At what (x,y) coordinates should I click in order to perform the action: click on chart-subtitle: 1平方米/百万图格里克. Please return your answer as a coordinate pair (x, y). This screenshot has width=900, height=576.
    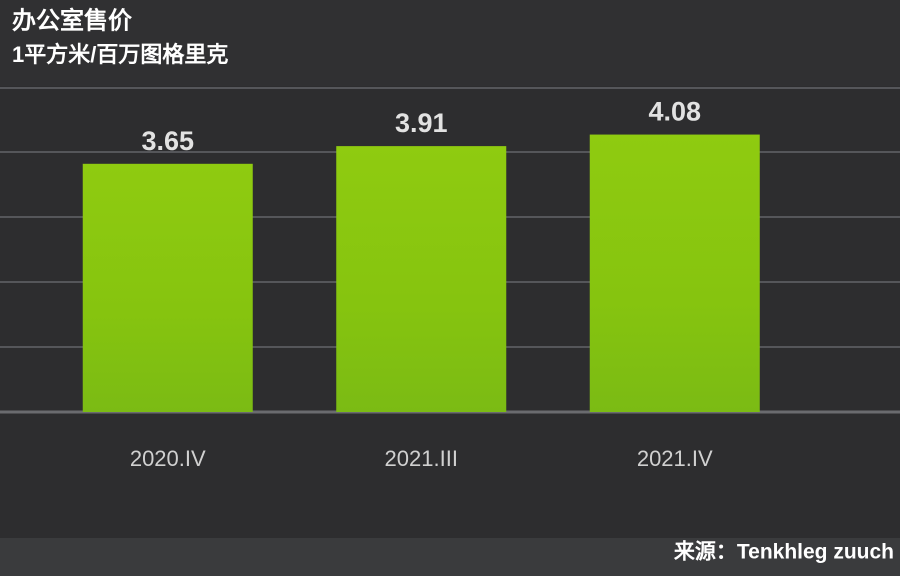
    Looking at the image, I should click on (120, 54).